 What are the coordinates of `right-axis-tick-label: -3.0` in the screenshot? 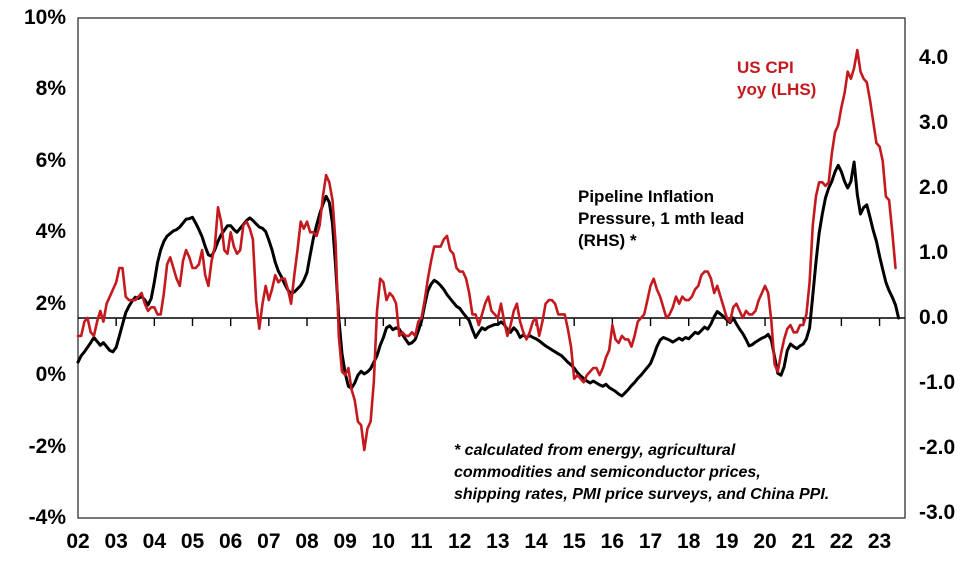 It's located at (937, 512).